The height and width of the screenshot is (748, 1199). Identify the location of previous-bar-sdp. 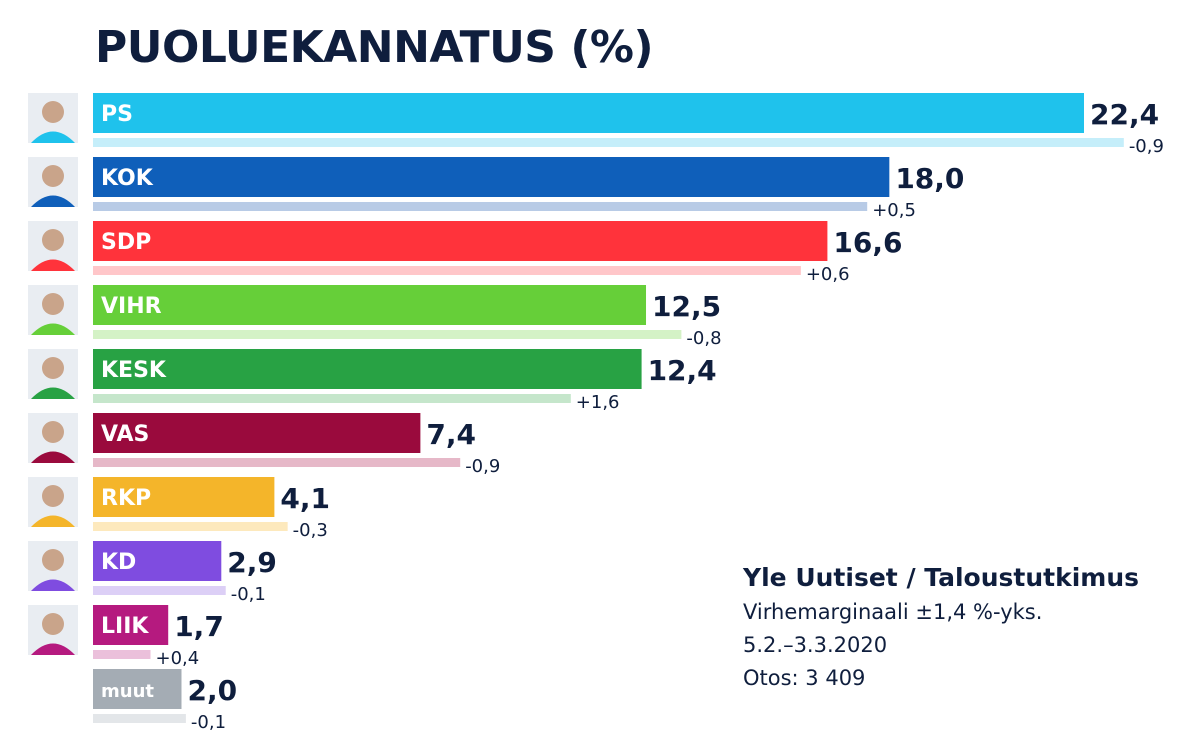
(447, 270).